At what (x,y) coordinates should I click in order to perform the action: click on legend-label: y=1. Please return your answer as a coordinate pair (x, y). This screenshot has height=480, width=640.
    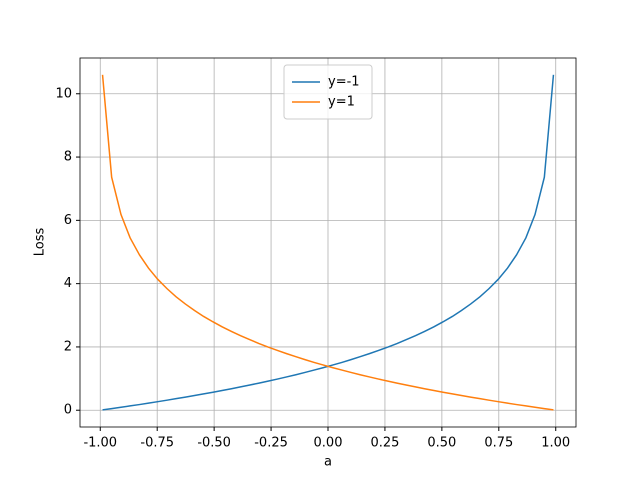
    Looking at the image, I should click on (341, 102).